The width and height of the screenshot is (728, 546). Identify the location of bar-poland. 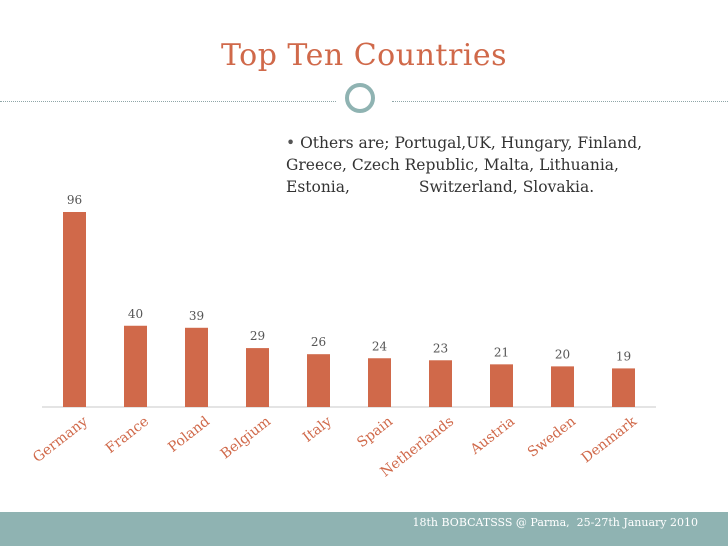
(196, 367).